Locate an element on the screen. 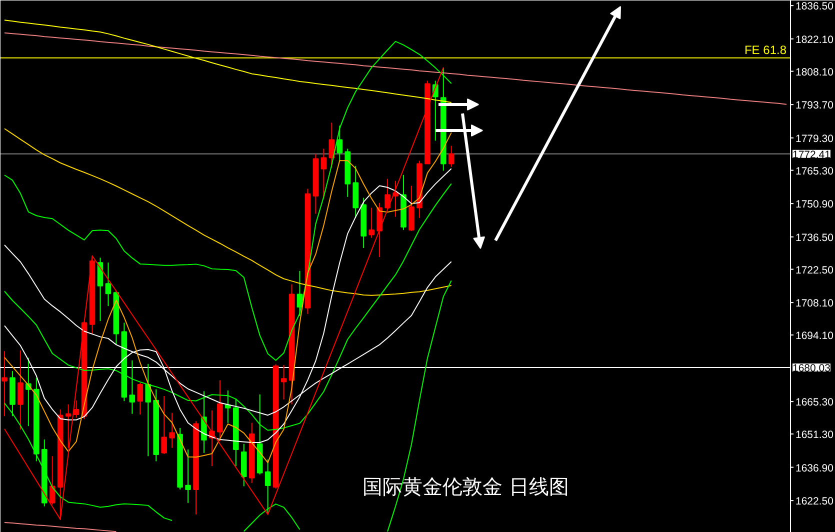  ref-line-label: 1680.03 is located at coordinates (811, 368).